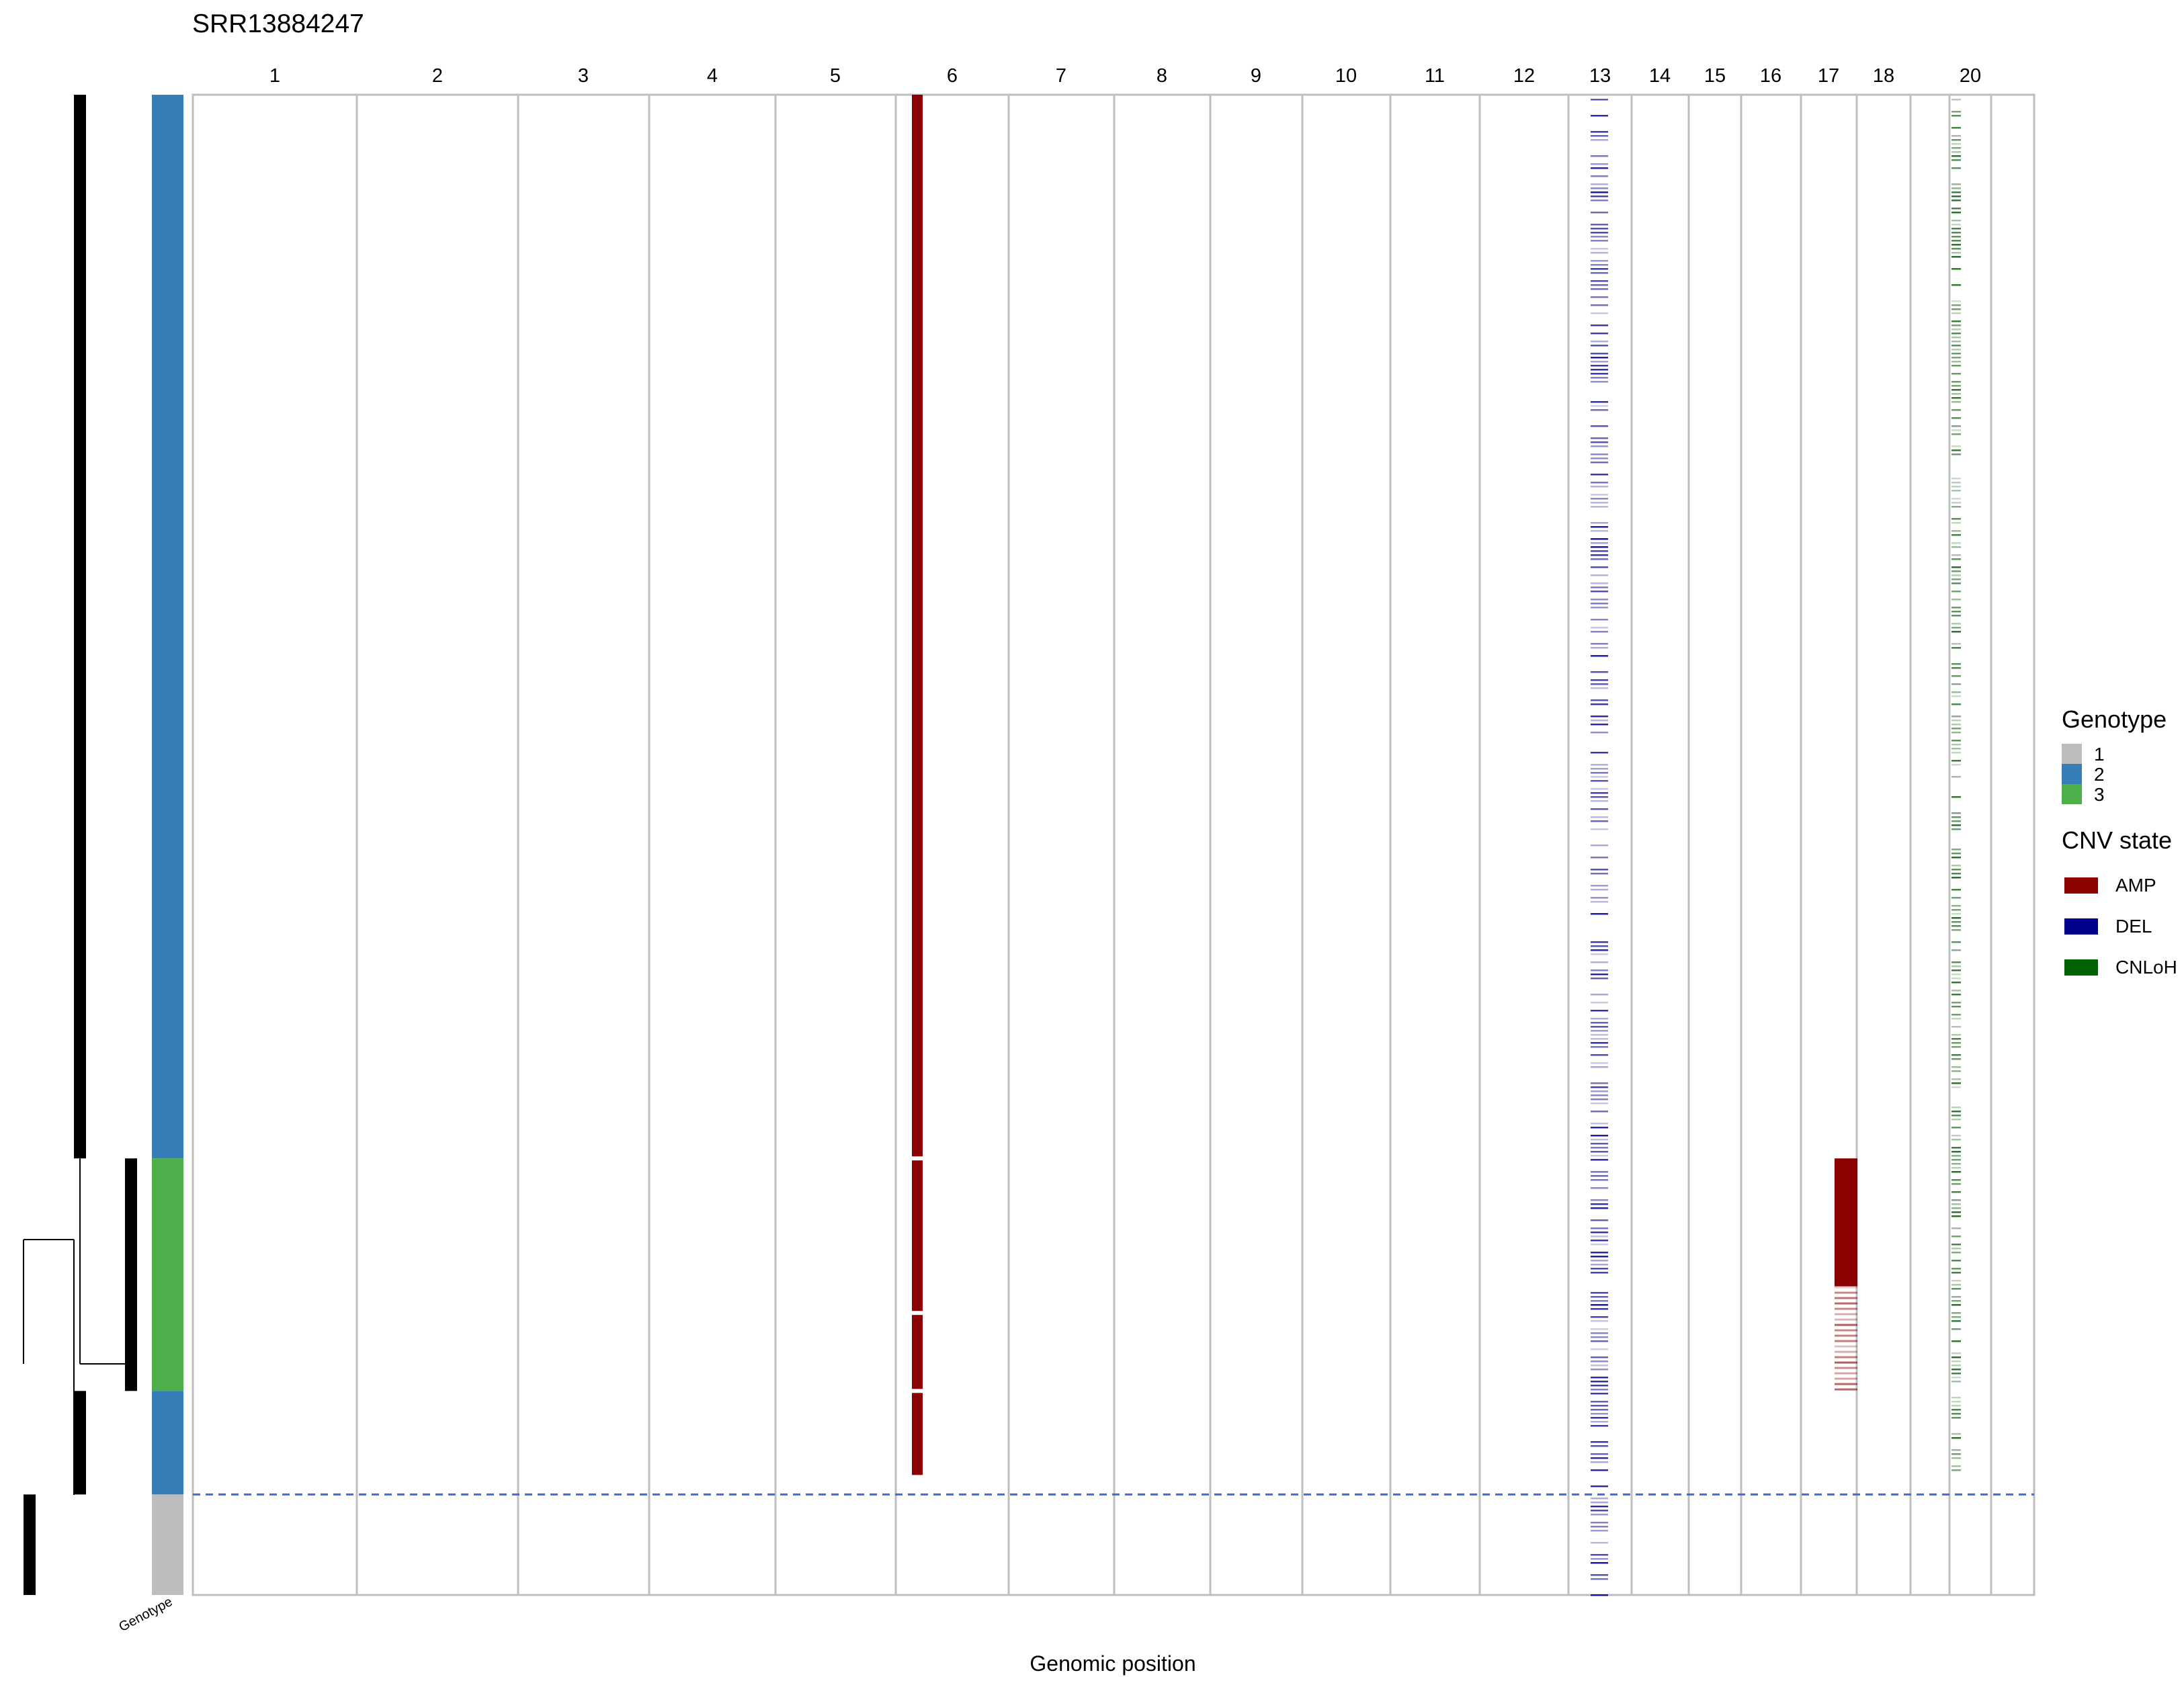 The image size is (2184, 1683). I want to click on genotype-annotation-bar, so click(167, 845).